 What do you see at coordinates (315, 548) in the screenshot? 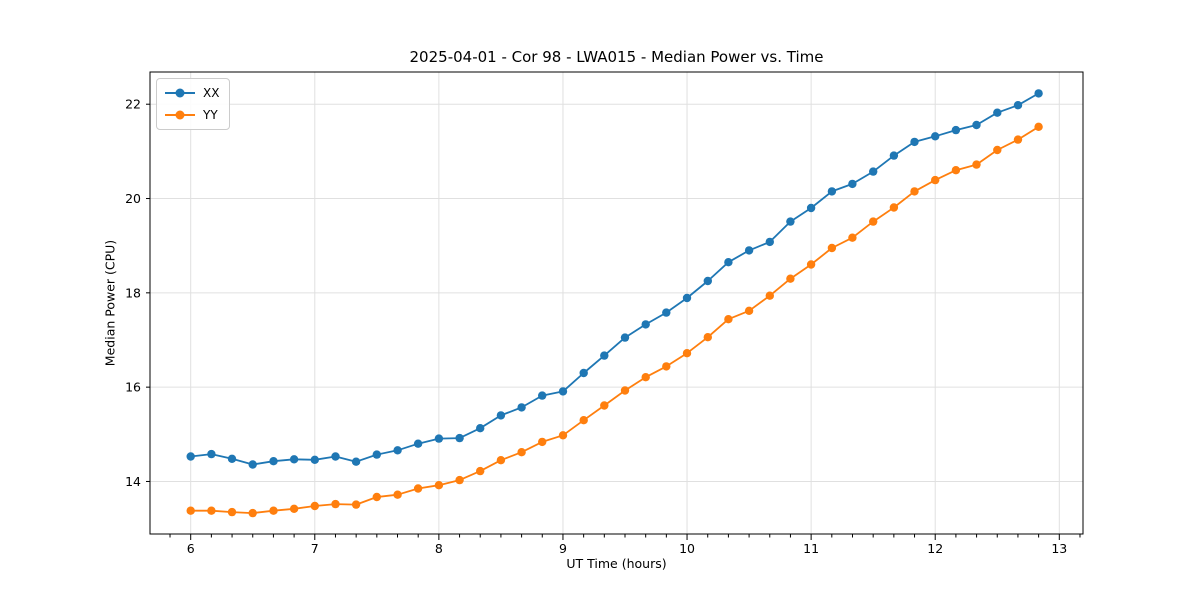
I see `svg-text: 7` at bounding box center [315, 548].